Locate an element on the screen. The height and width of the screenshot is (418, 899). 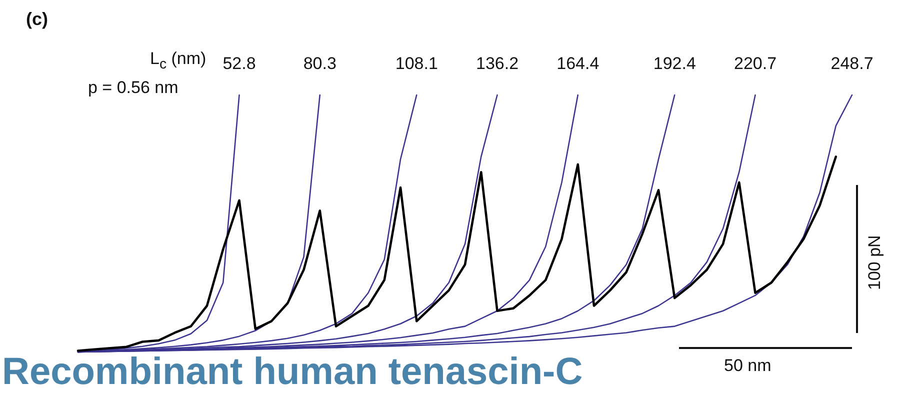
annotation: Recombinant human tenascin-C is located at coordinates (292, 372).